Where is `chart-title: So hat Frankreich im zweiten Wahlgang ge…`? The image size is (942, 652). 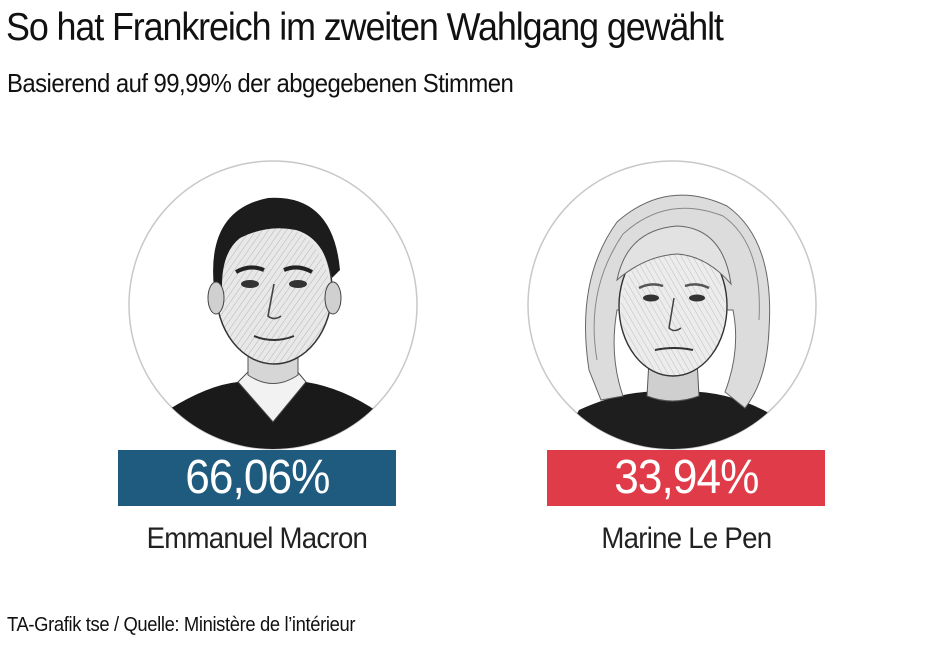 chart-title: So hat Frankreich im zweiten Wahlgang ge… is located at coordinates (365, 27).